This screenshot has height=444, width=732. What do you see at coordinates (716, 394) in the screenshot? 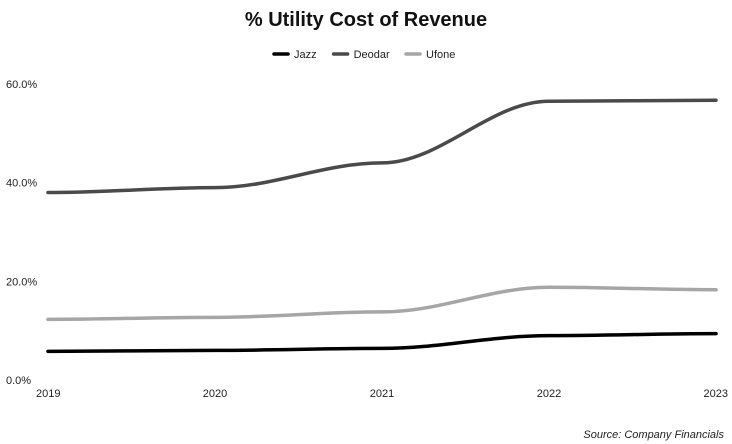
I see `x-tick-label: 2023` at bounding box center [716, 394].